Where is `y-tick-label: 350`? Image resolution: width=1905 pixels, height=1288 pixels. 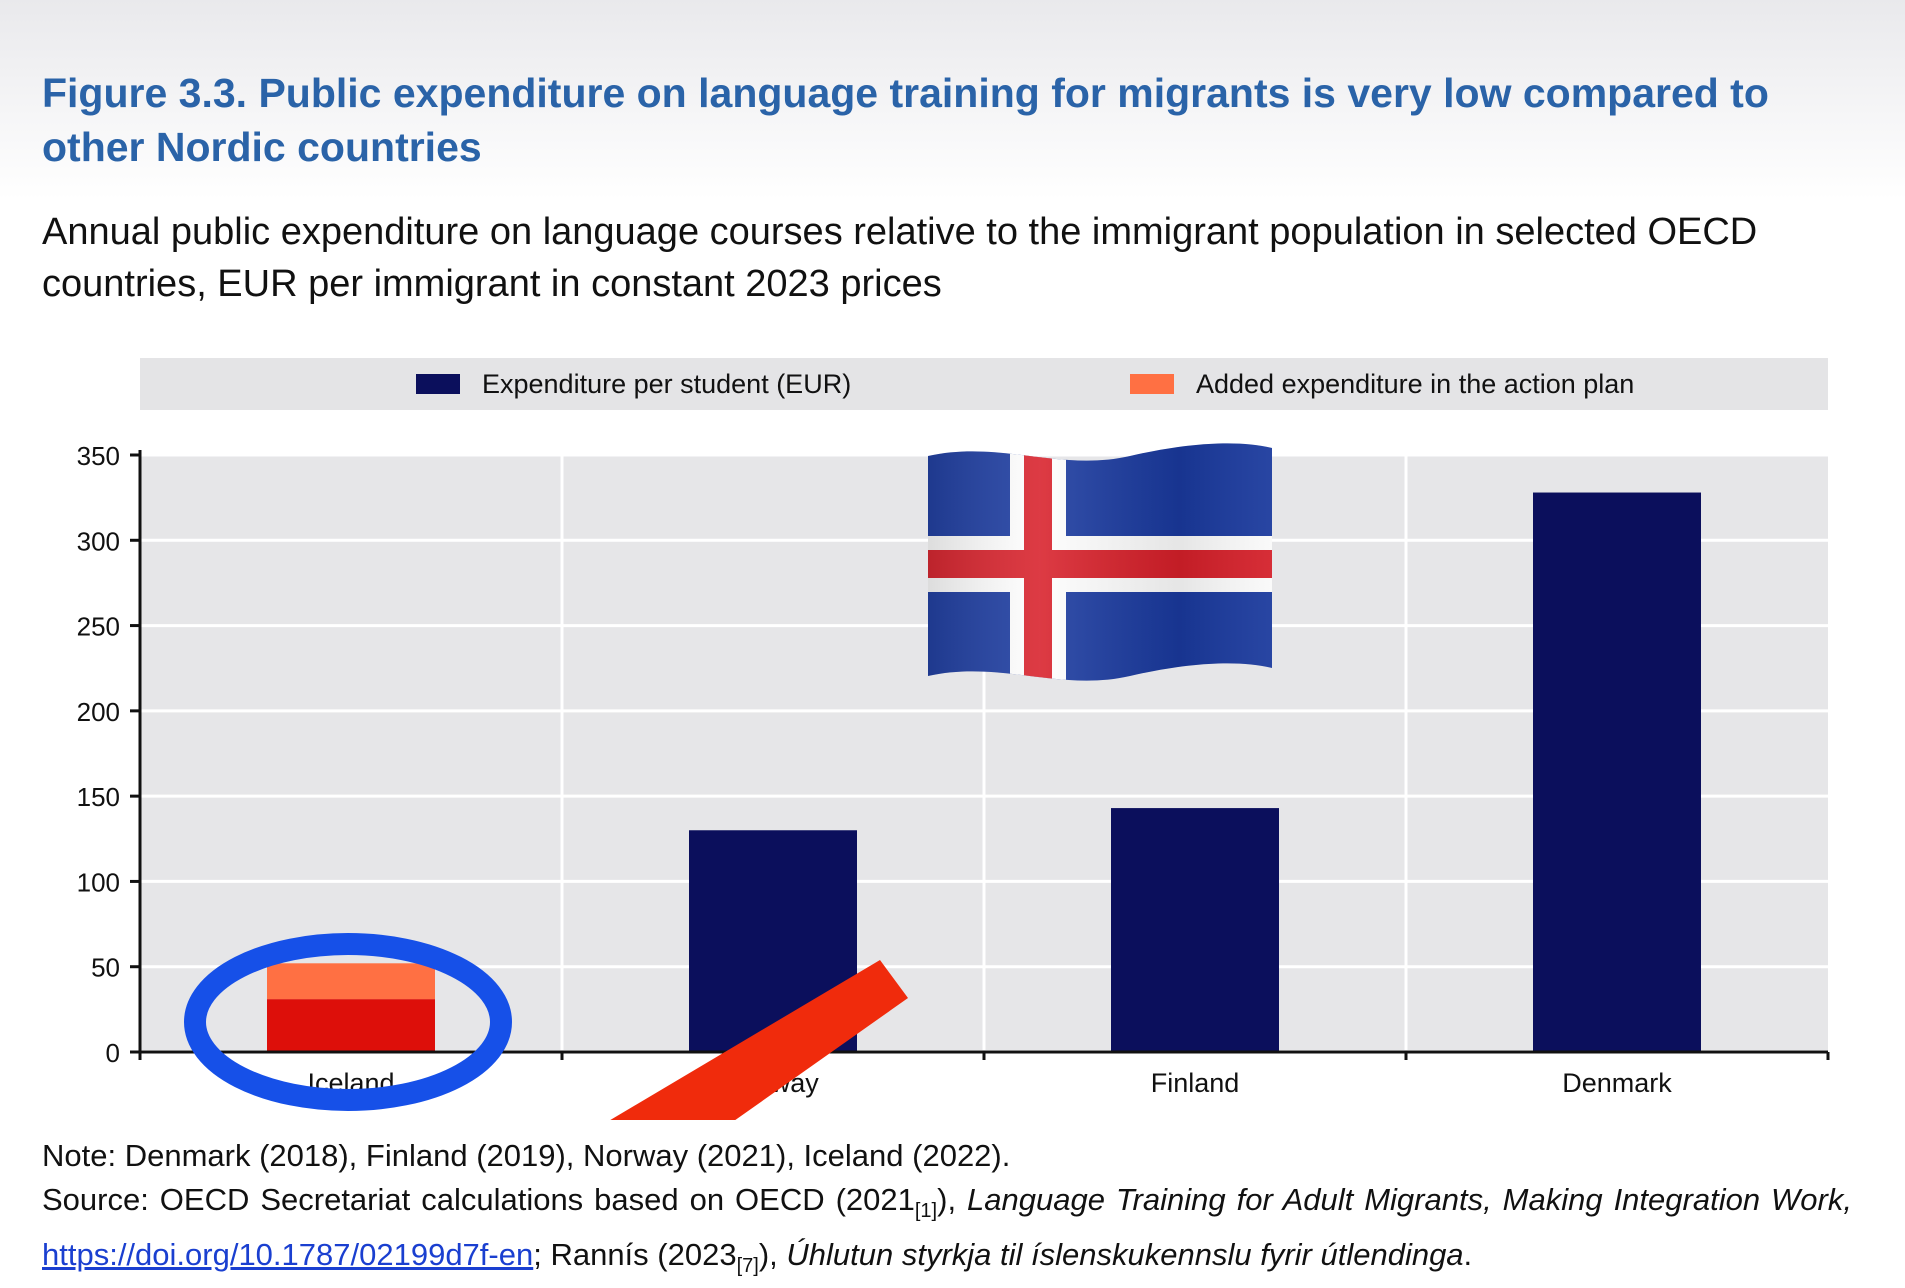
y-tick-label: 350 is located at coordinates (98, 456).